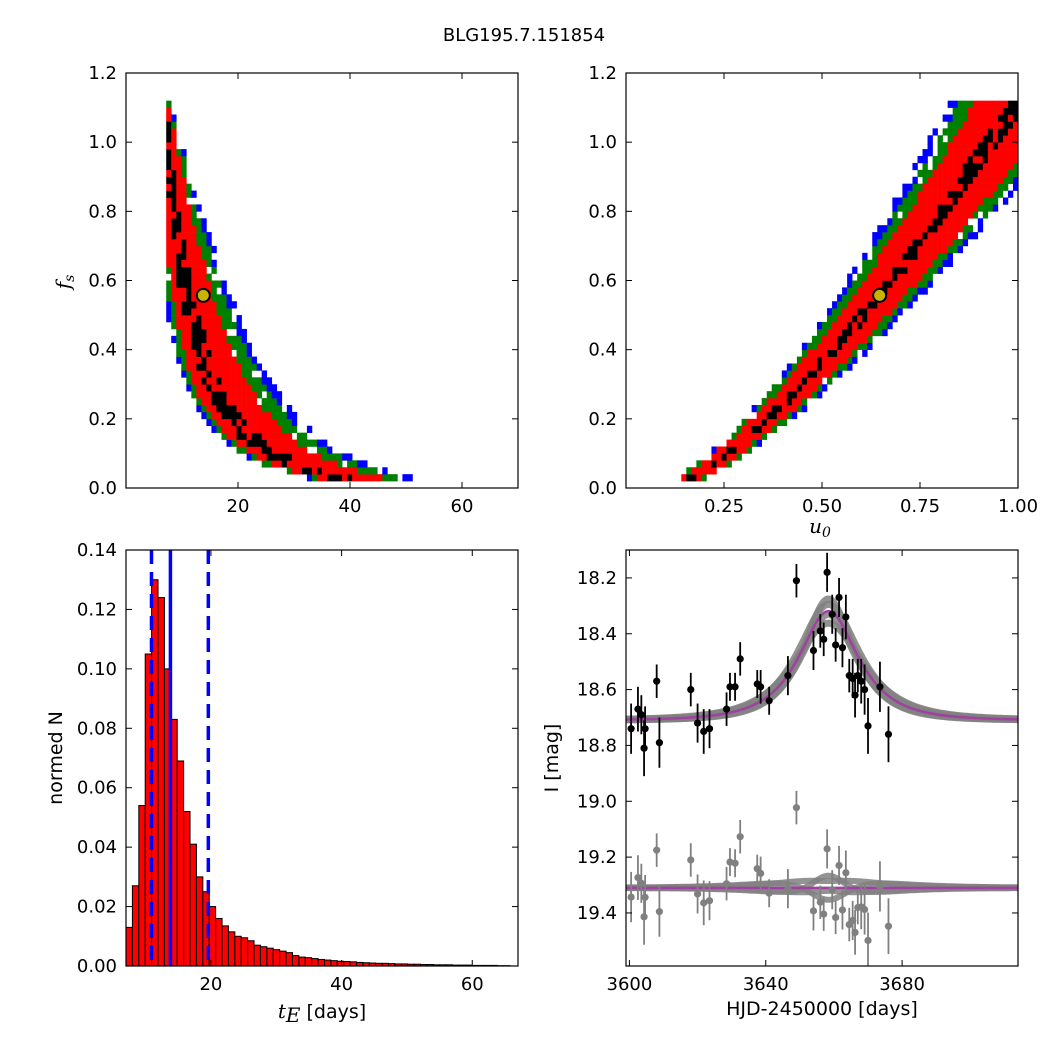  What do you see at coordinates (97, 966) in the screenshot?
I see `y-tick-label: 0.00` at bounding box center [97, 966].